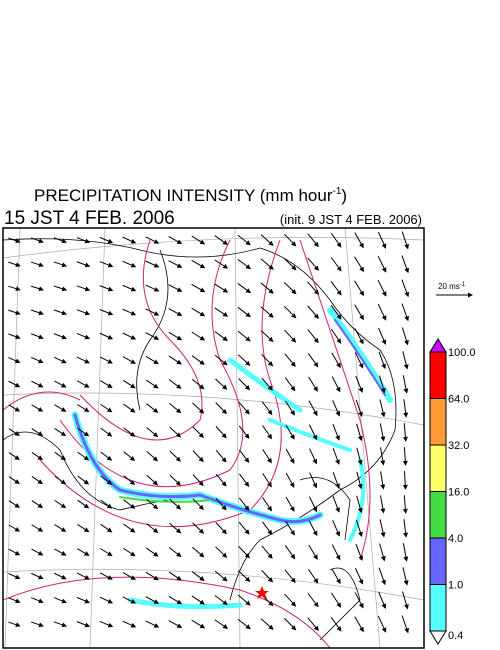 Image resolution: width=500 pixels, height=650 pixels. What do you see at coordinates (438, 375) in the screenshot?
I see `colorbar-segment` at bounding box center [438, 375].